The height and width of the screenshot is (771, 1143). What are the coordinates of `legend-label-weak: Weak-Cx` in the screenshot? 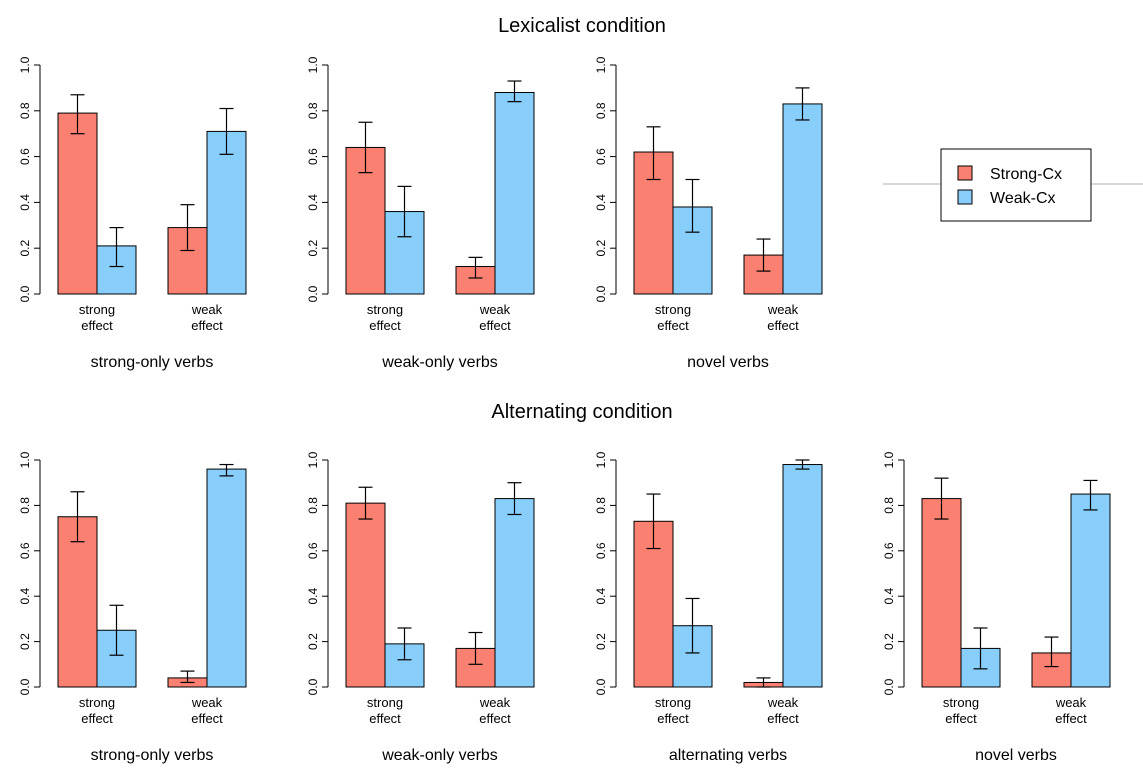 It's located at (1023, 198).